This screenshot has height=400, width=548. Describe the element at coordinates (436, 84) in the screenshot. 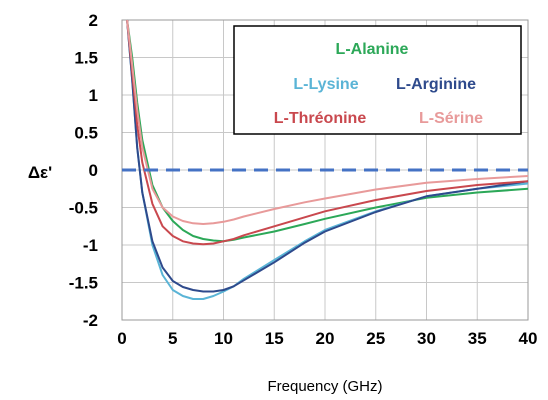

I see `legend-entry-l-arginine: L-Arginine` at that location.